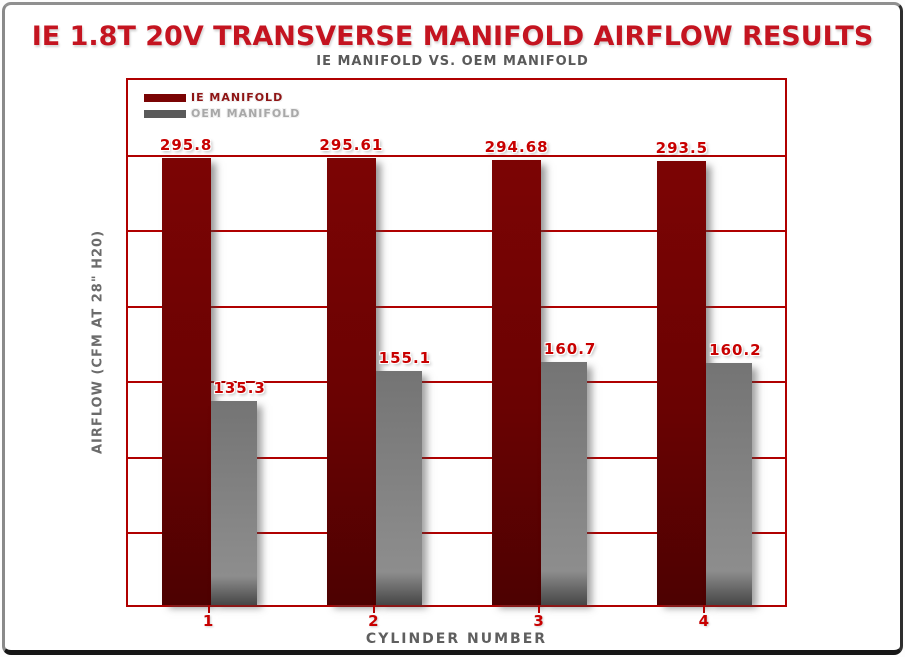 Image resolution: width=905 pixels, height=657 pixels. I want to click on legend-item-oem: OEM MANIFOLD, so click(222, 113).